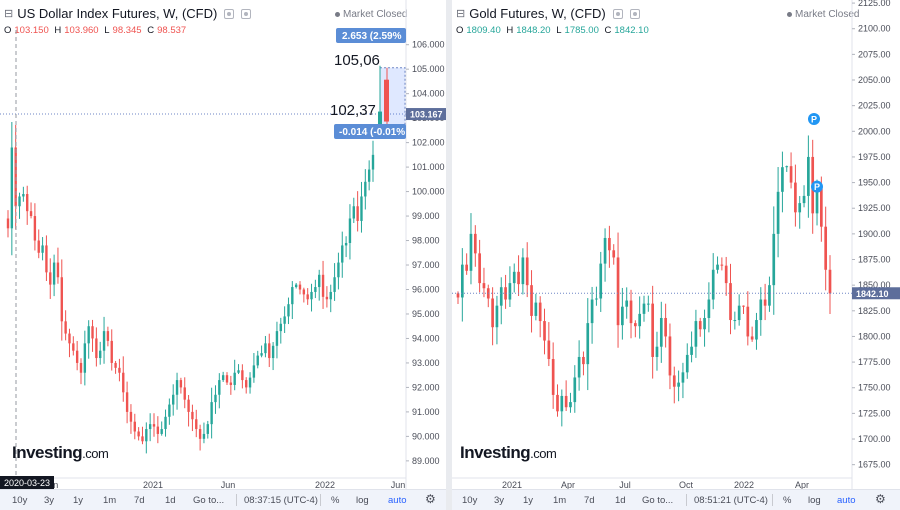 The image size is (900, 510). I want to click on x-tick-label: Jun, so click(228, 485).